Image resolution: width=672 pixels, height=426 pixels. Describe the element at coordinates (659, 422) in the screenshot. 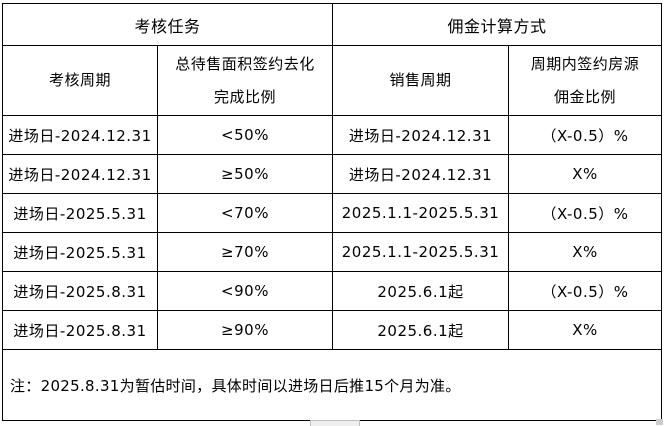

I see `resize-handle-artifact` at that location.